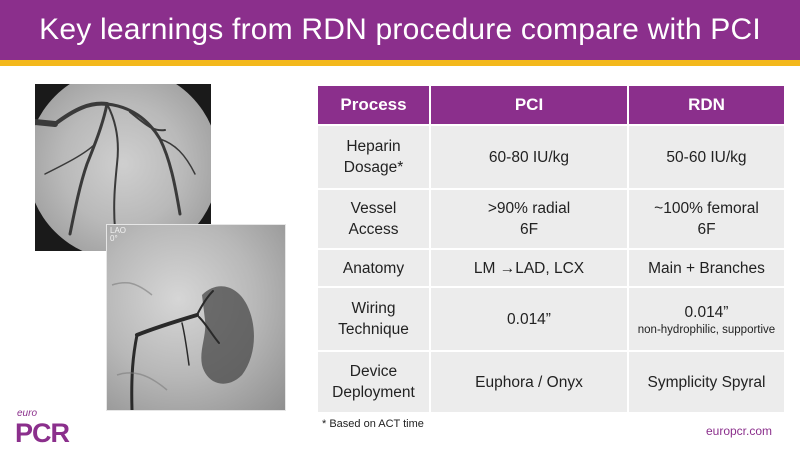  What do you see at coordinates (373, 382) in the screenshot?
I see `process-cell: Device Deployment` at bounding box center [373, 382].